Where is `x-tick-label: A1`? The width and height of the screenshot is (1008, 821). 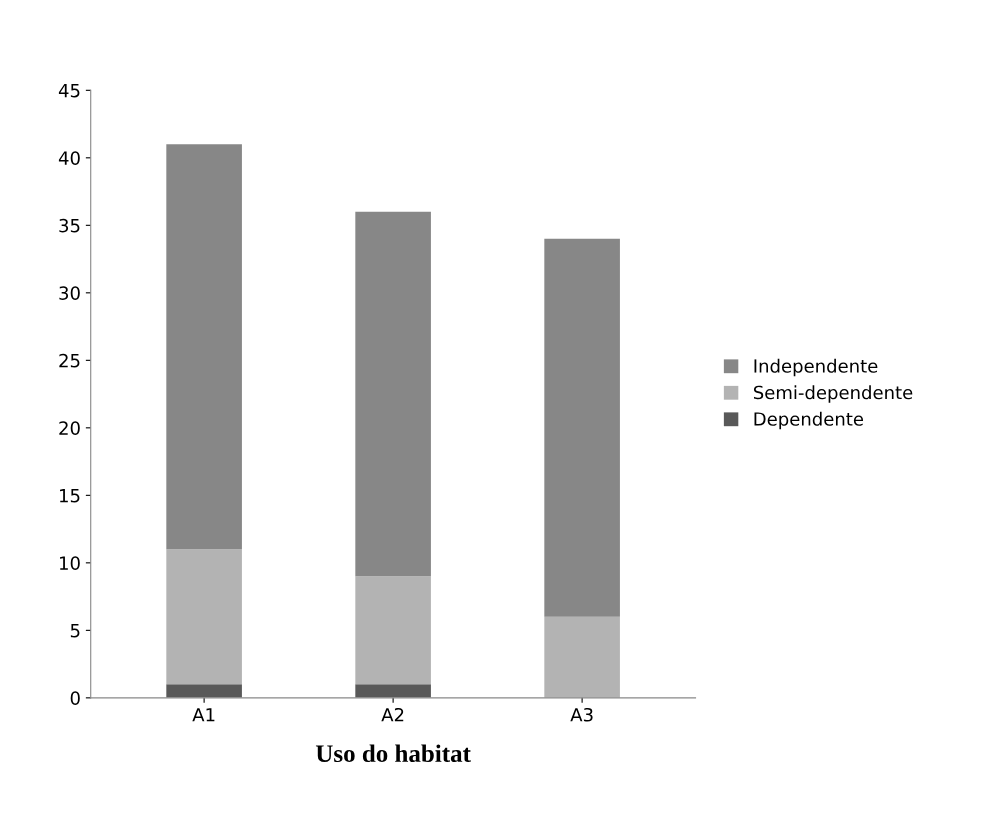
x-tick-label: A1 is located at coordinates (203, 715).